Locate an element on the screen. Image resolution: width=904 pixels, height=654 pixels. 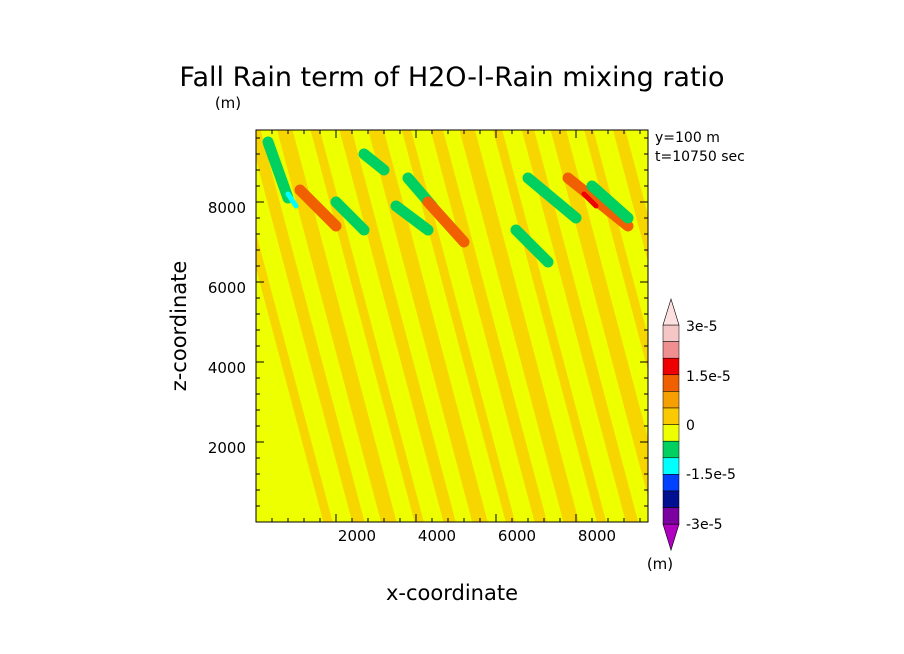
y-tick-label: 4000 is located at coordinates (227, 368).